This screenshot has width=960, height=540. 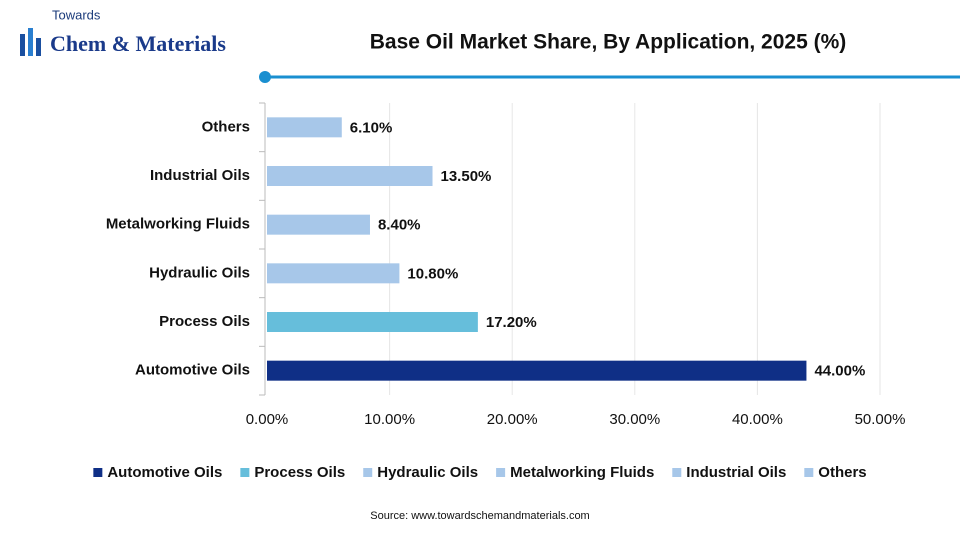 What do you see at coordinates (192, 370) in the screenshot?
I see `y-tick-label: Automotive Oils` at bounding box center [192, 370].